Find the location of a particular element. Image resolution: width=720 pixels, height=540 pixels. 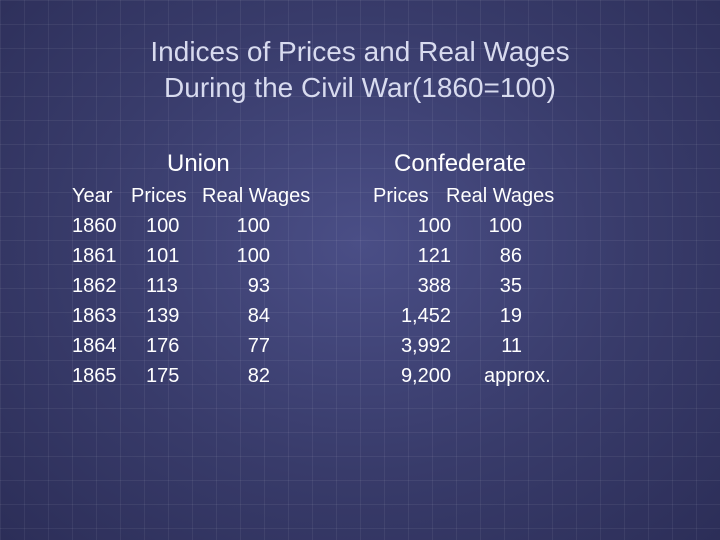

confederate-real-wages-cell: 19 is located at coordinates (510, 316).